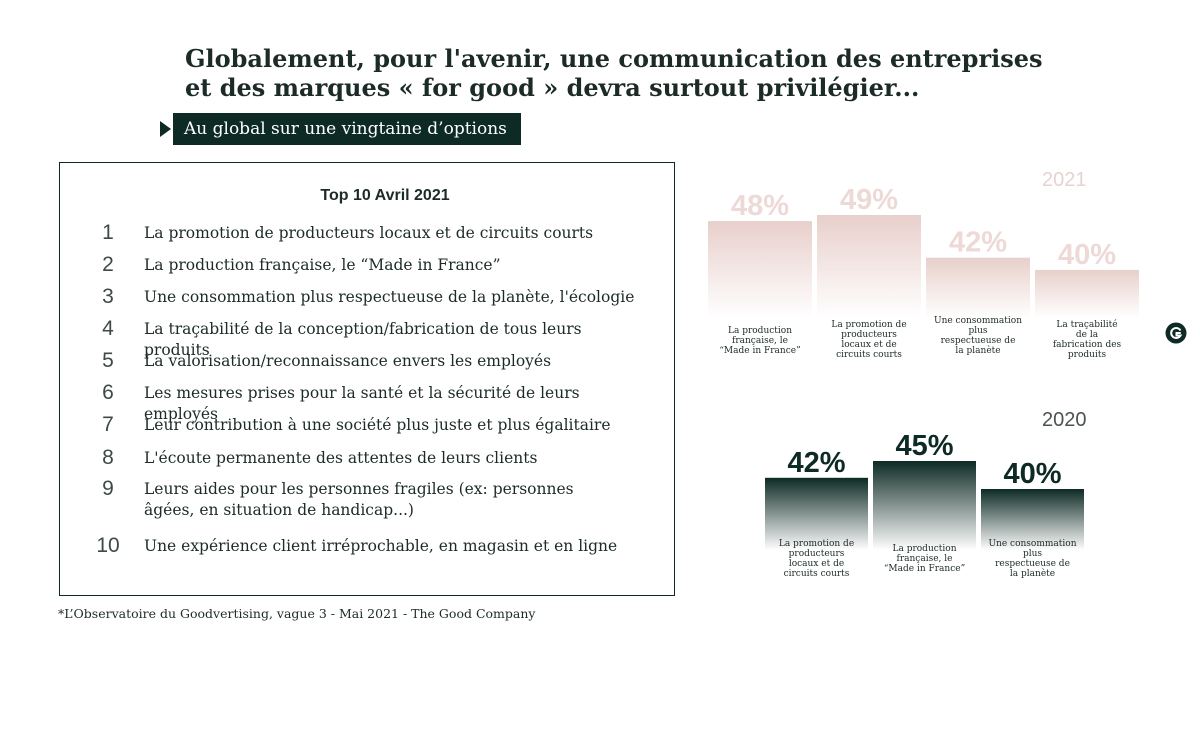 The height and width of the screenshot is (730, 1200). Describe the element at coordinates (978, 243) in the screenshot. I see `bar-value-label: 42%` at that location.